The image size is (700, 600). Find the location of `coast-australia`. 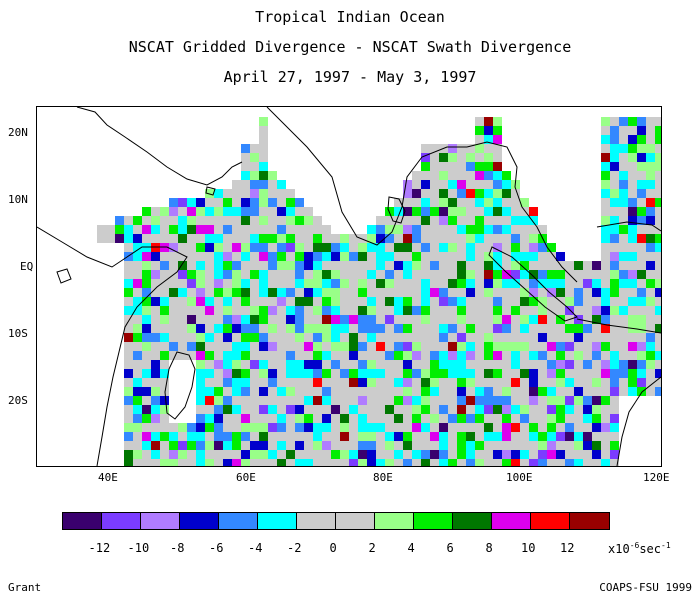

coast-australia is located at coordinates (638, 421).